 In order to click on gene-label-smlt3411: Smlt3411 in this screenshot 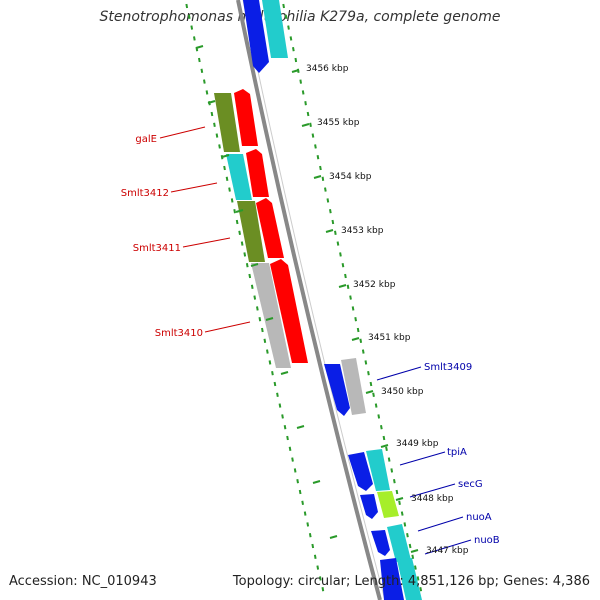, I will do `click(157, 248)`.